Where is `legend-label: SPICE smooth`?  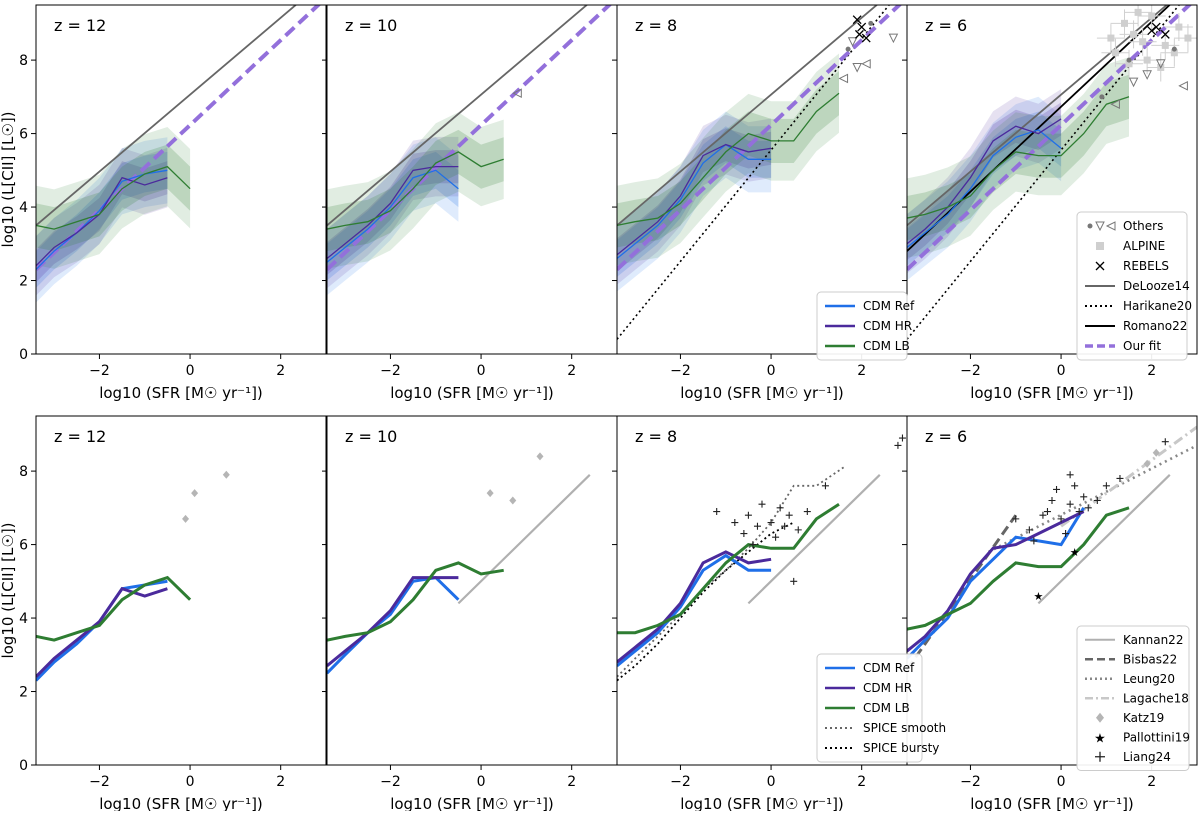 legend-label: SPICE smooth is located at coordinates (904, 728).